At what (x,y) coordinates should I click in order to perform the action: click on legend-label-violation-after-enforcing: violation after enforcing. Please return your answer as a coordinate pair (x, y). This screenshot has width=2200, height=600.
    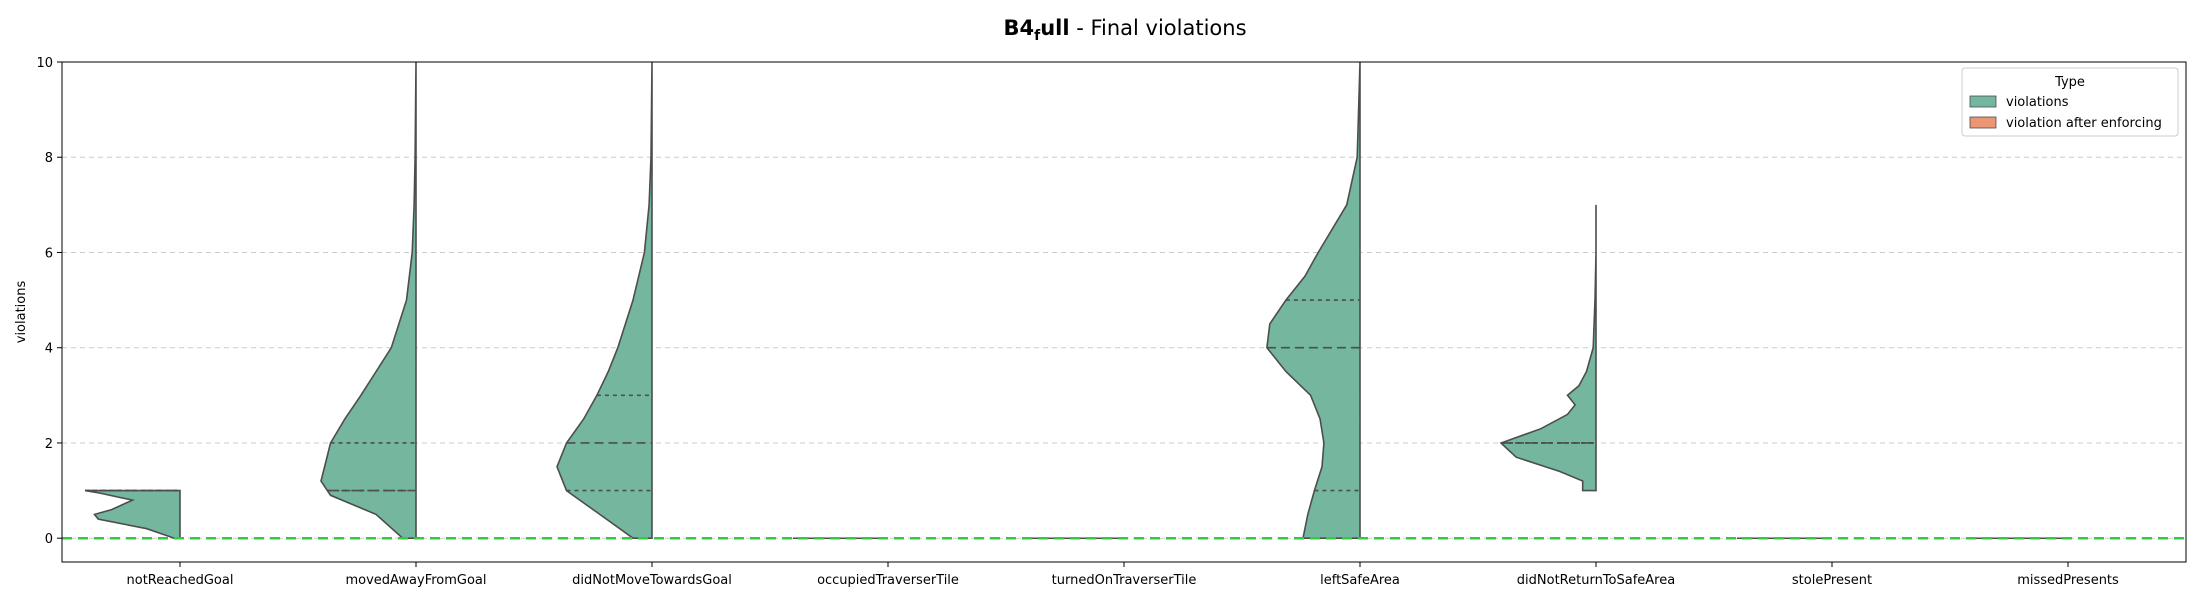
    Looking at the image, I should click on (2084, 123).